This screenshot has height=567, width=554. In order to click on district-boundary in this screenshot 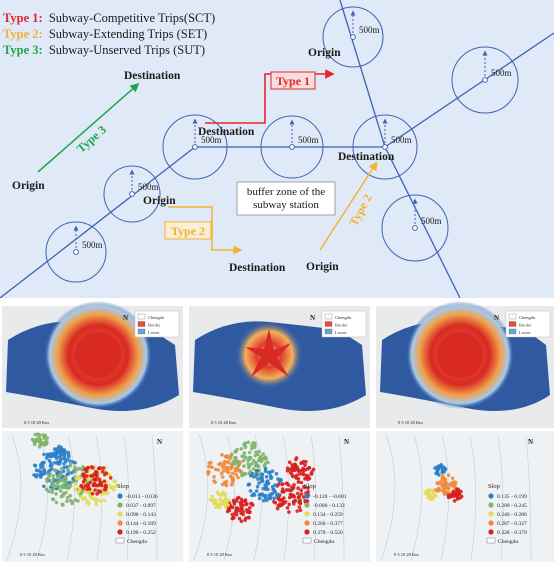, I will do `click(388, 497)`.